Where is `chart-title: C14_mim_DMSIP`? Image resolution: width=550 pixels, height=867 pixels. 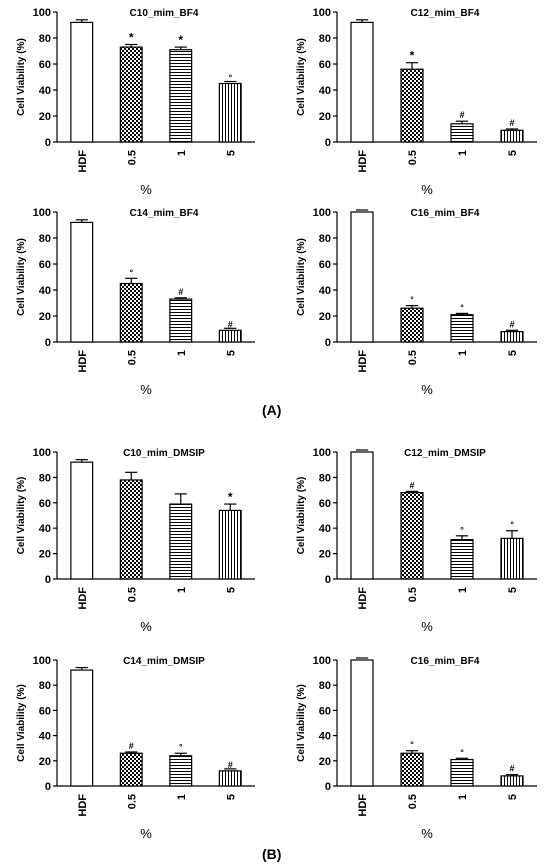
chart-title: C14_mim_DMSIP is located at coordinates (164, 661).